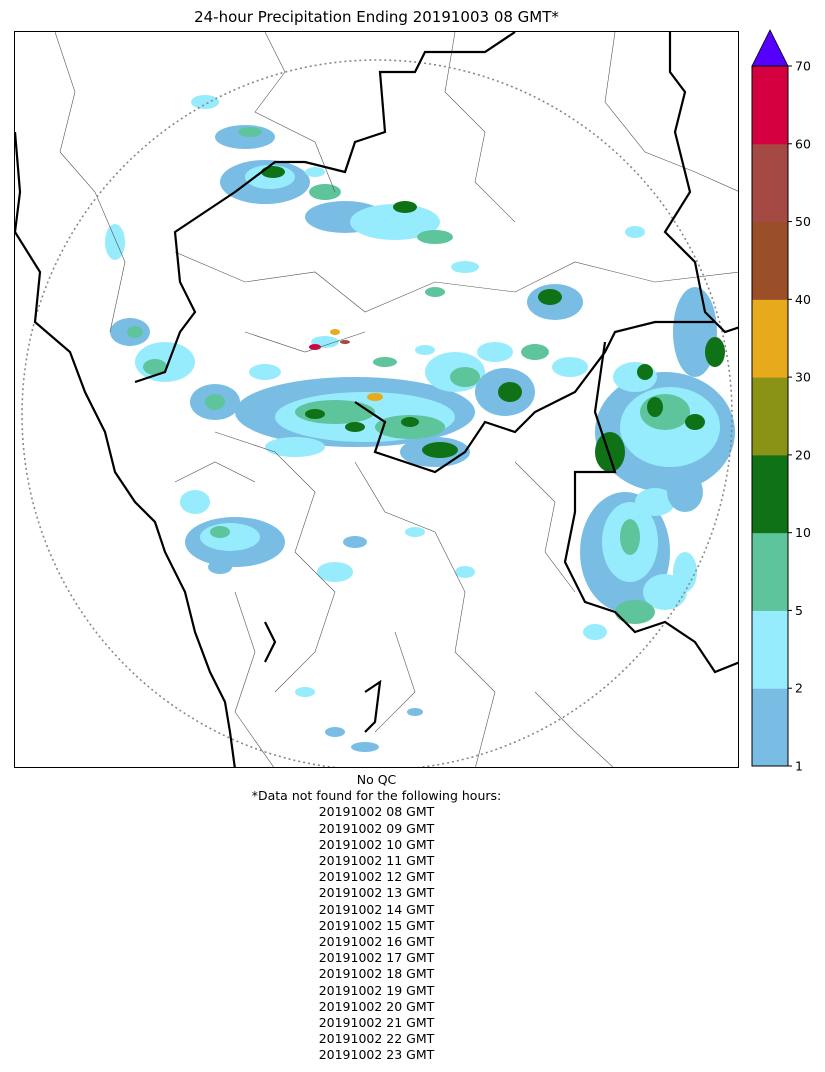 The image size is (825, 1072). Describe the element at coordinates (376, 796) in the screenshot. I see `missing-data-header: *Data not found for the following hours:` at that location.